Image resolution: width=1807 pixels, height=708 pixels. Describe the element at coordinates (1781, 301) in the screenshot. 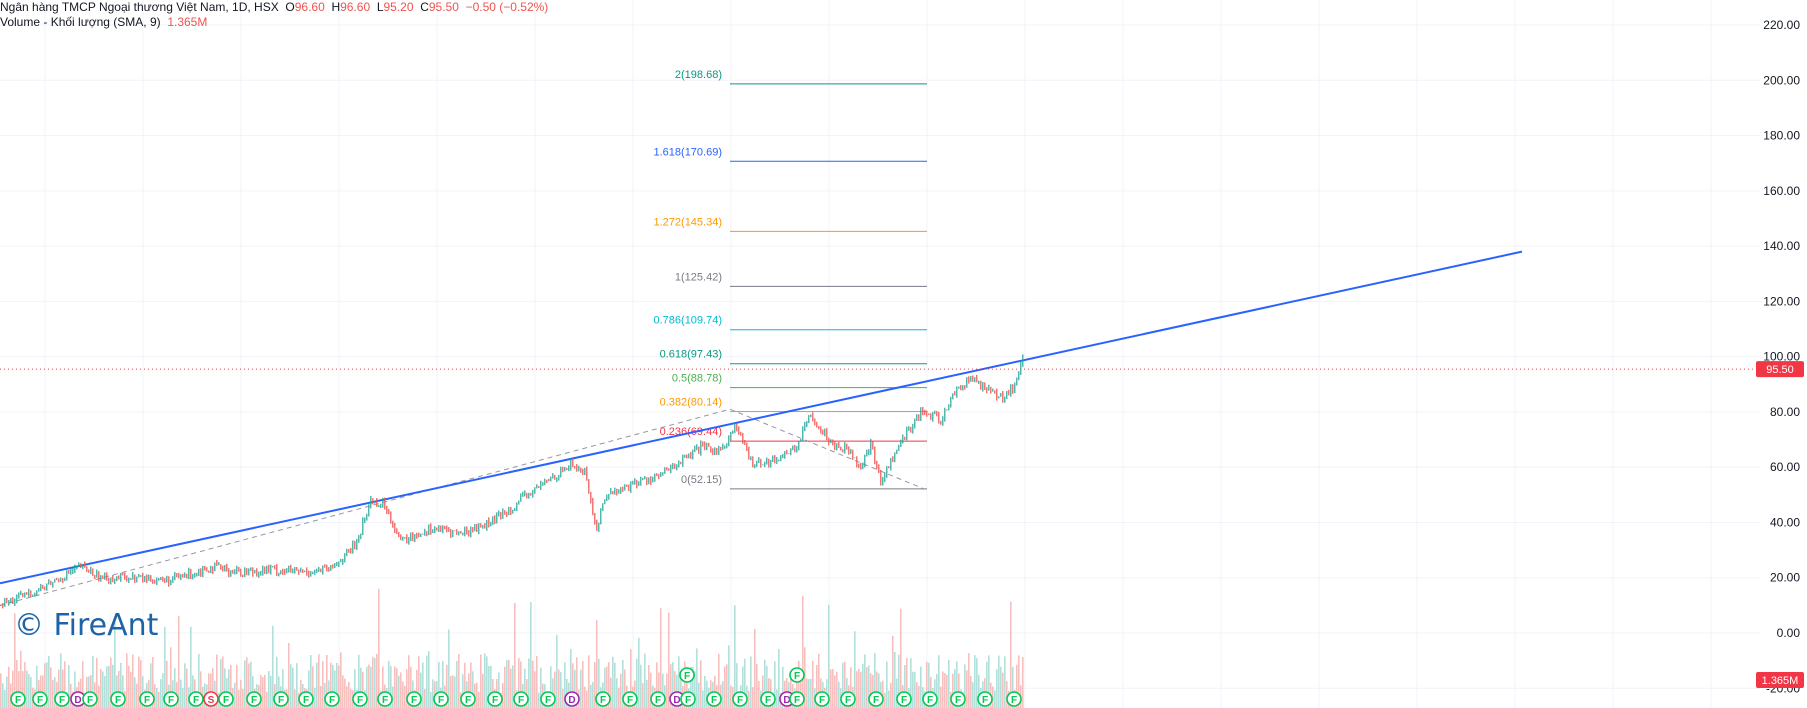

I see `y-tick-label: 120.00` at that location.